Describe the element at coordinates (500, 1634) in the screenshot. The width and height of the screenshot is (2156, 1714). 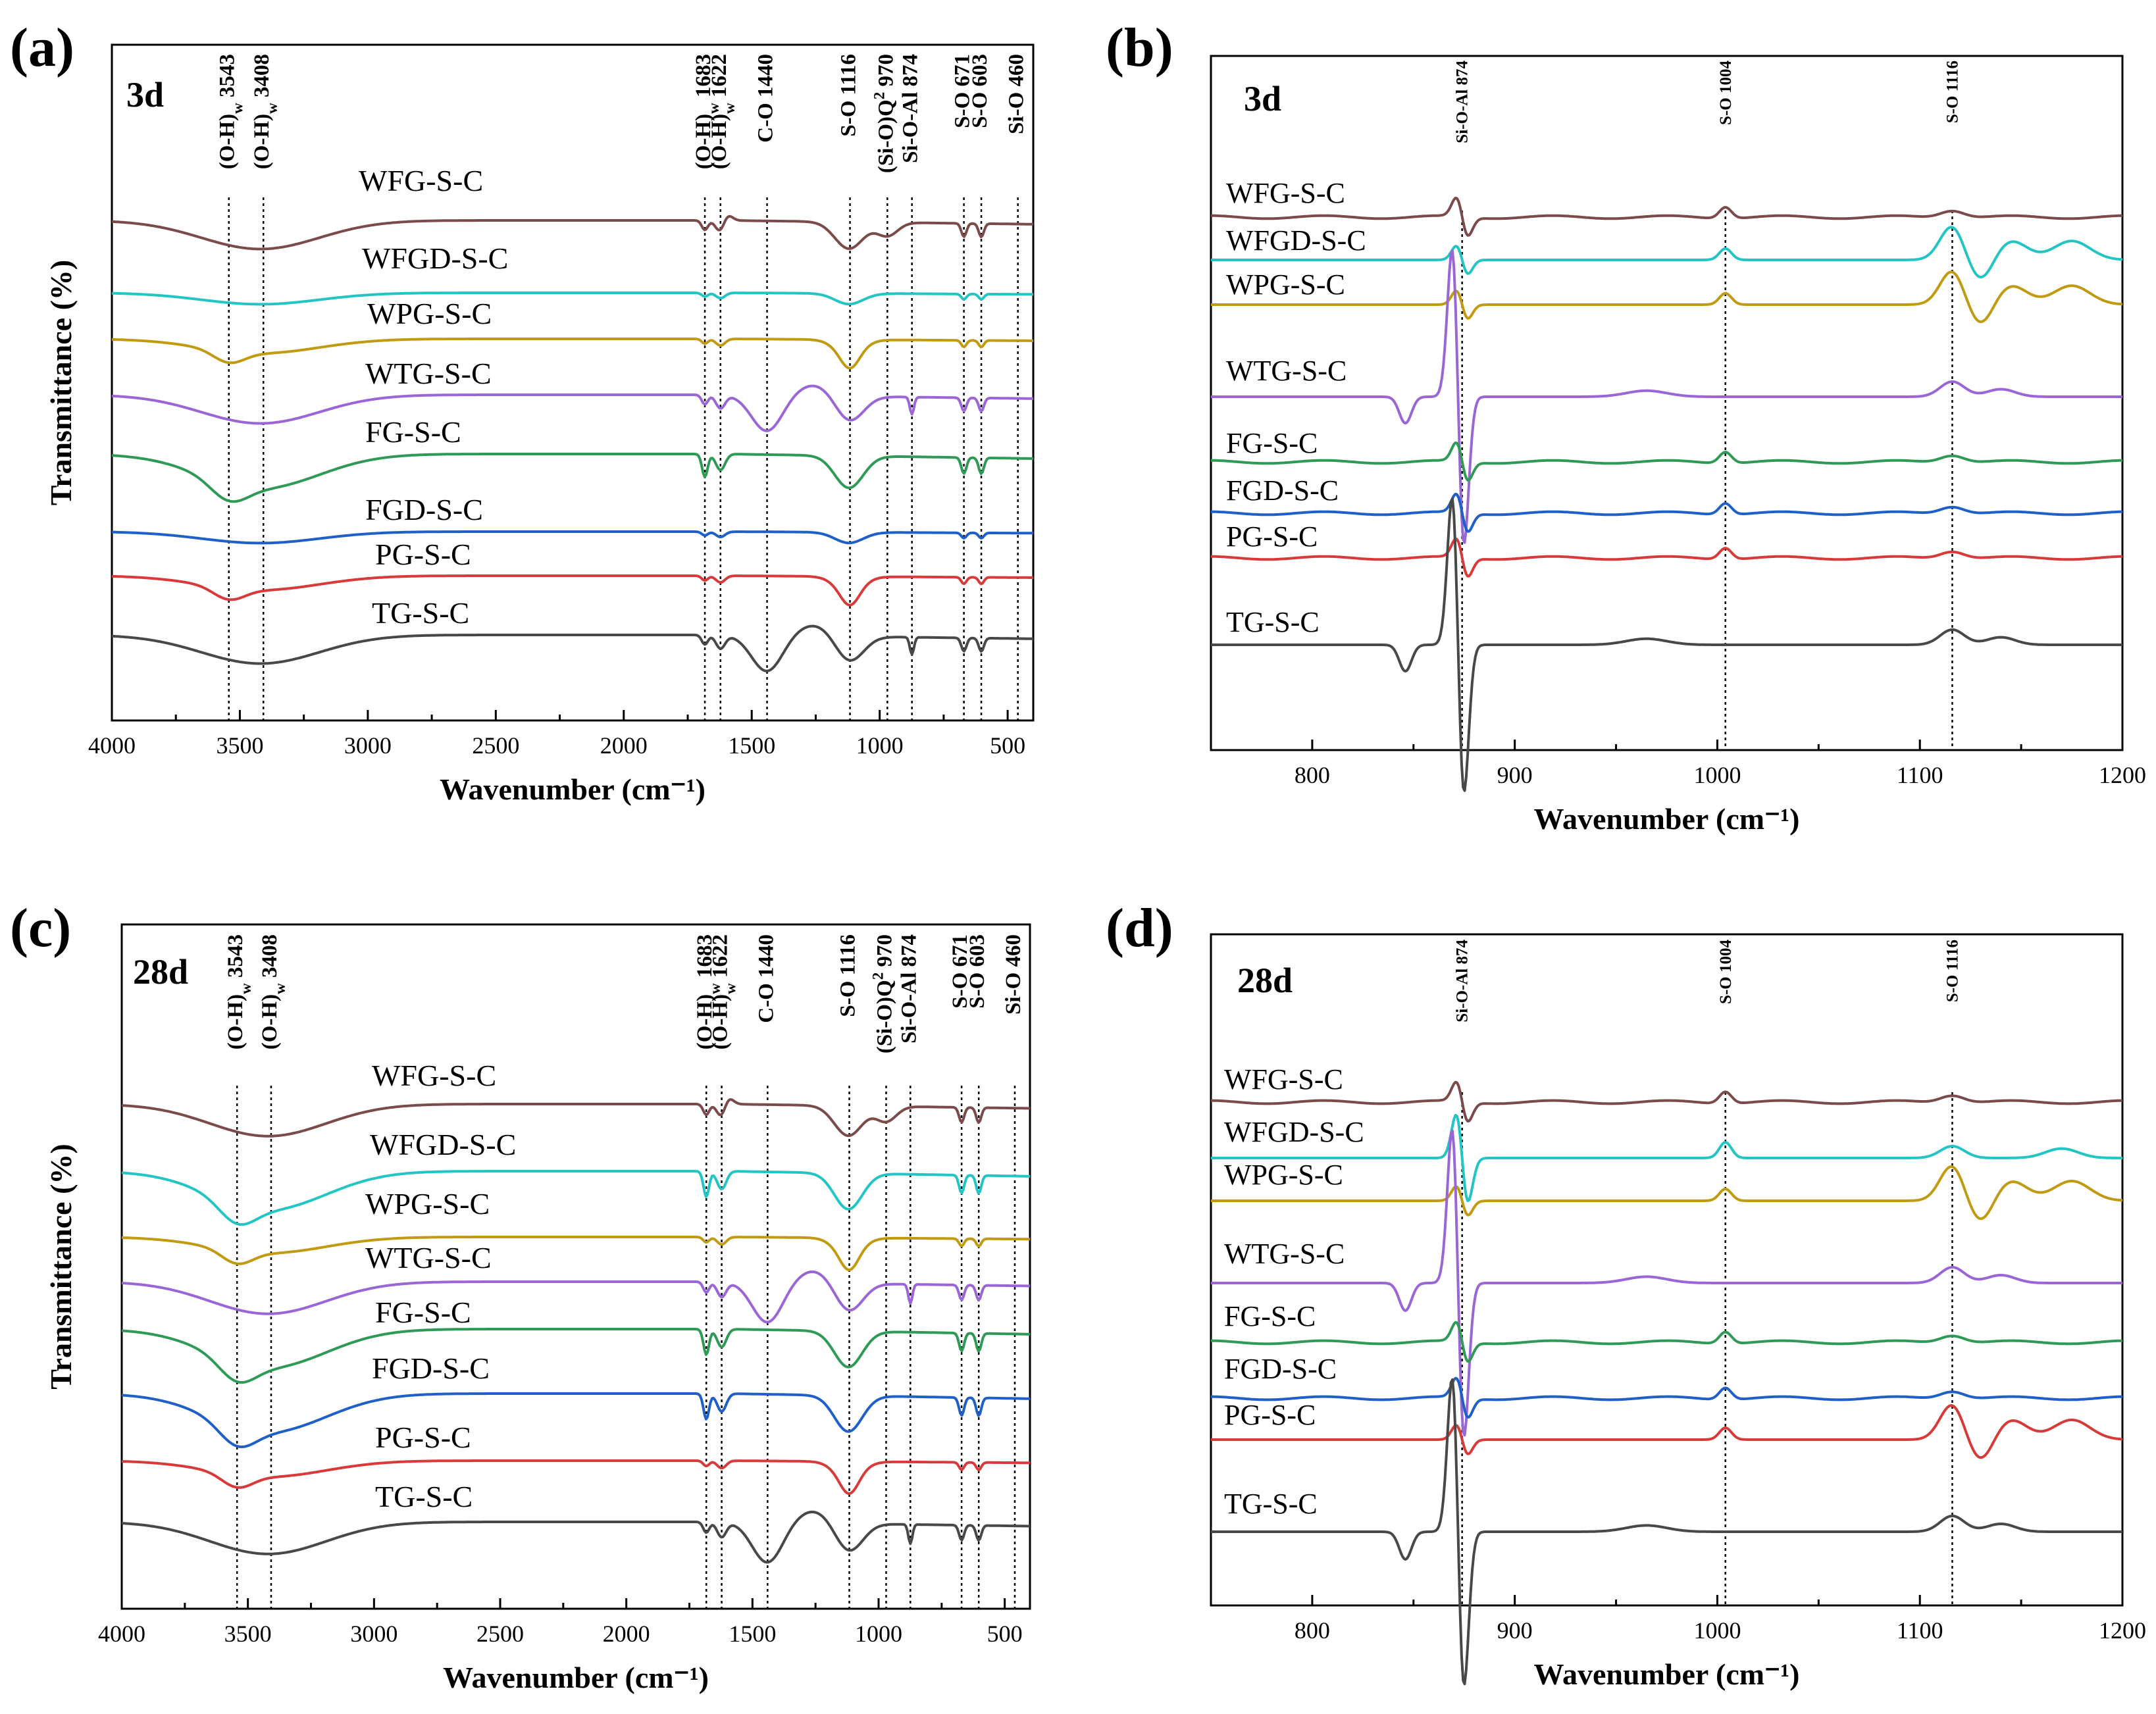
I see `x-tick-label: 2500` at that location.